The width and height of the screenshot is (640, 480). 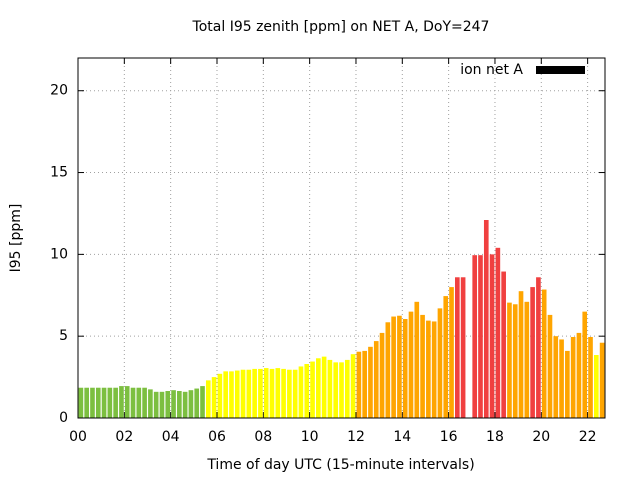 What do you see at coordinates (63, 418) in the screenshot?
I see `y-tick-label: 0` at bounding box center [63, 418].